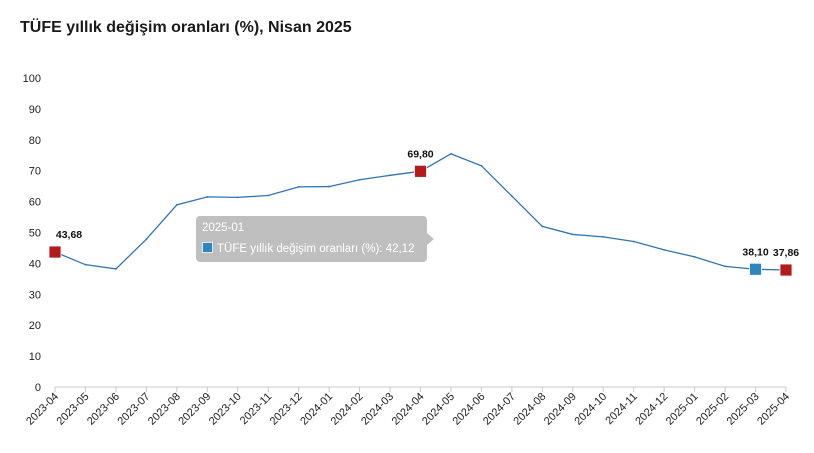 The image size is (814, 453). What do you see at coordinates (35, 326) in the screenshot?
I see `y-tick-label: 20` at bounding box center [35, 326].